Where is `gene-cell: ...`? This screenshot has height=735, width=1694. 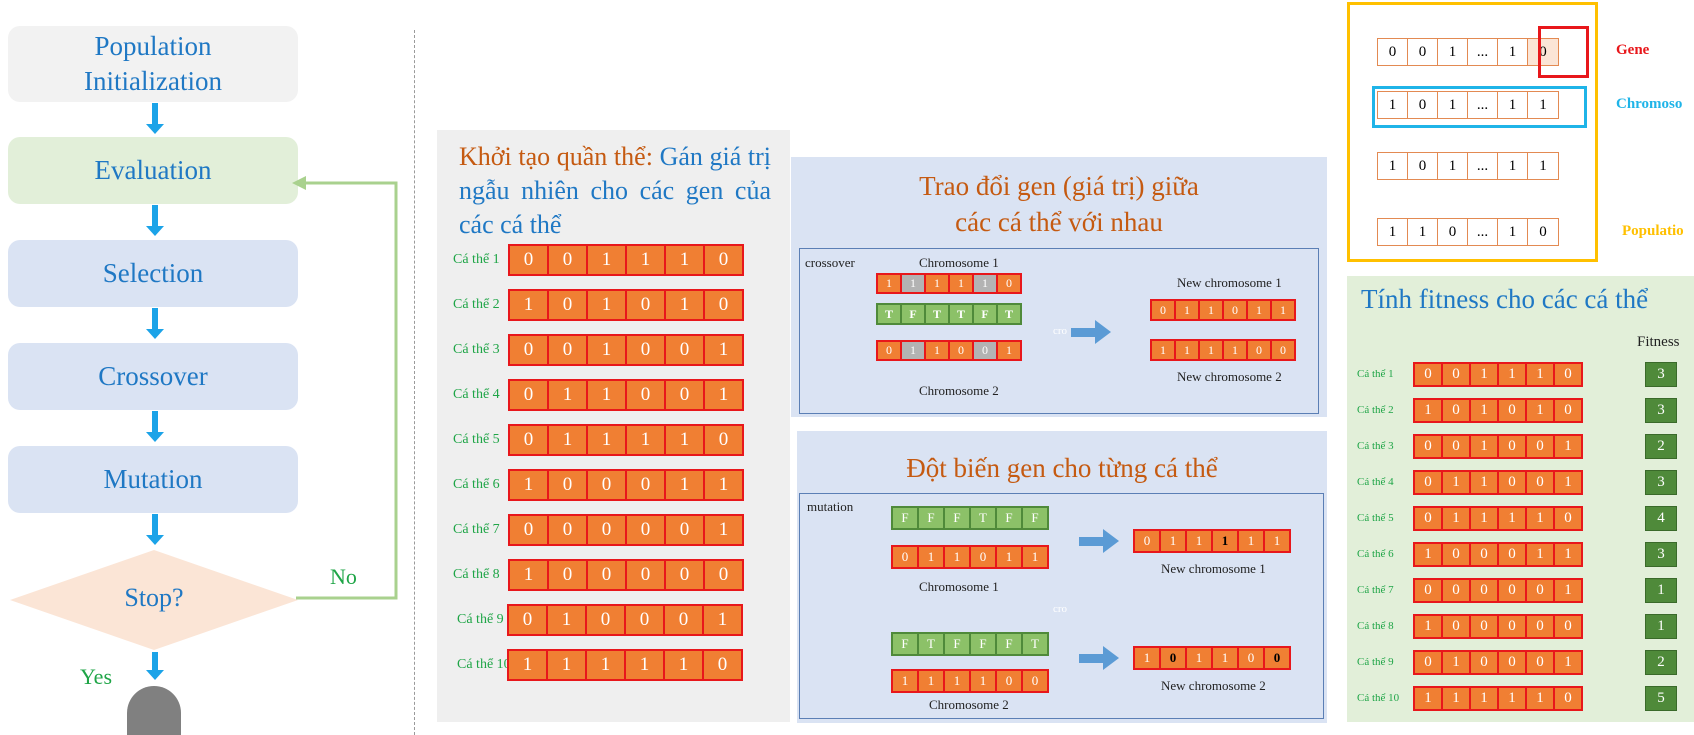 gene-cell: ... is located at coordinates (1483, 166).